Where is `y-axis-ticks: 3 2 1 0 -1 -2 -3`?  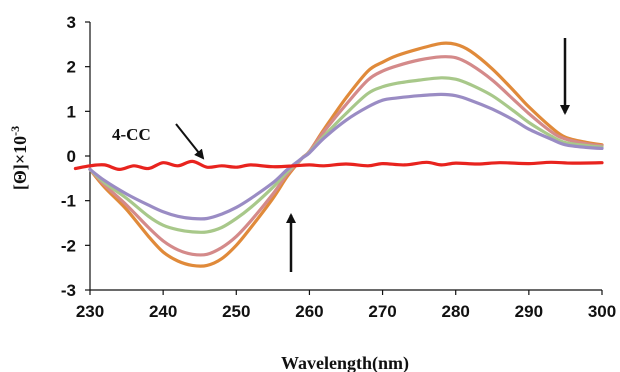 y-axis-ticks: 3 2 1 0 -1 -2 -3 is located at coordinates (75, 156).